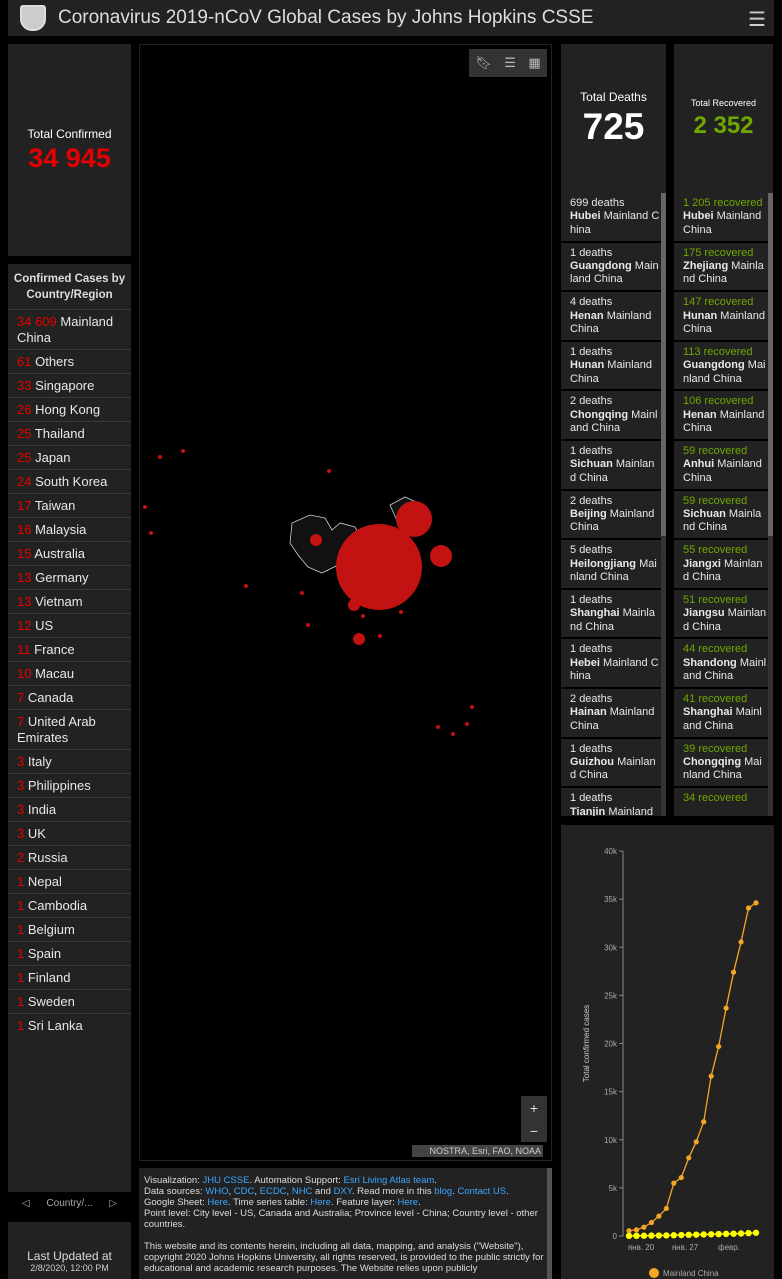  I want to click on recovered-scrollbar, so click(770, 504).